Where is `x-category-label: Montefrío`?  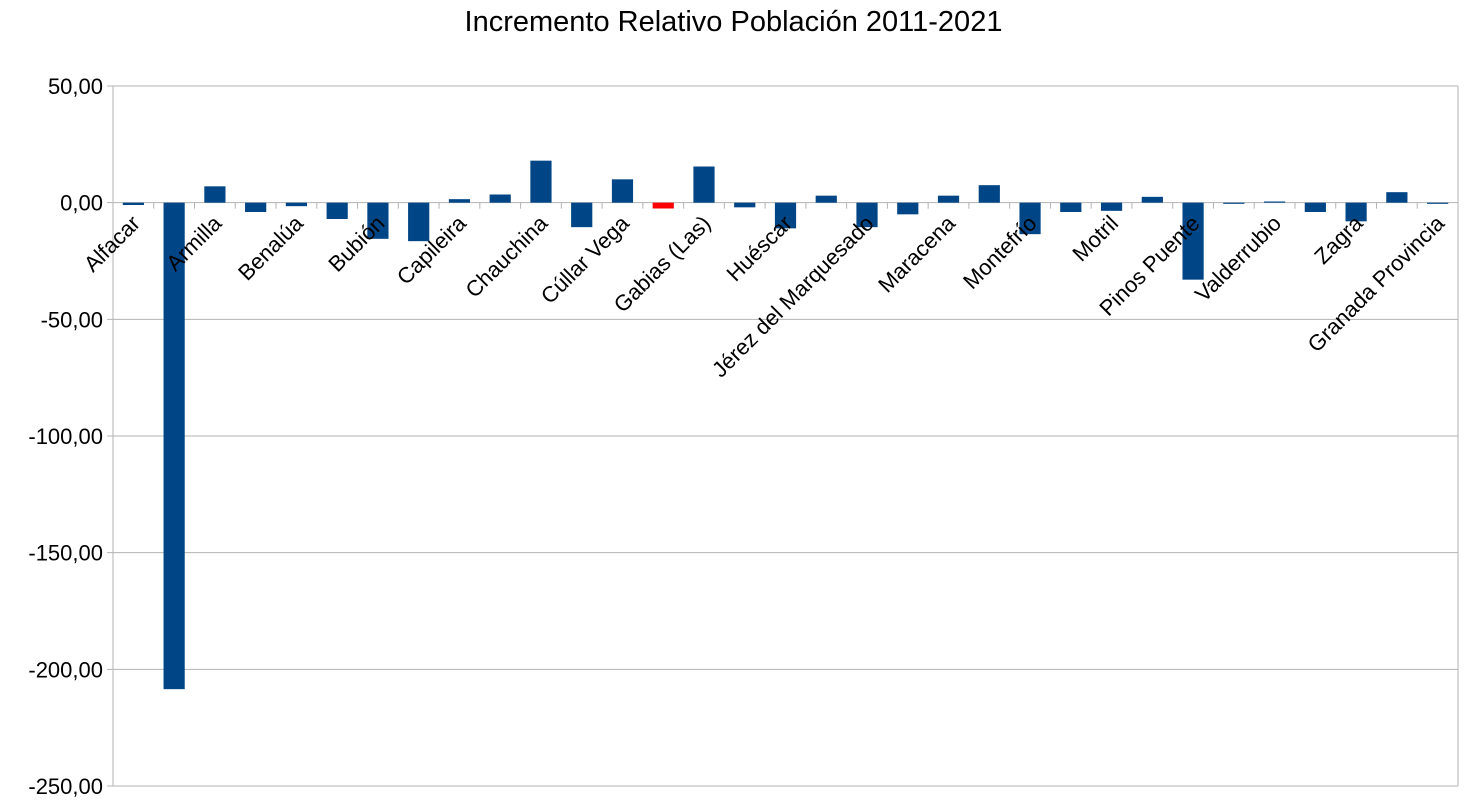 x-category-label: Montefrío is located at coordinates (999, 252).